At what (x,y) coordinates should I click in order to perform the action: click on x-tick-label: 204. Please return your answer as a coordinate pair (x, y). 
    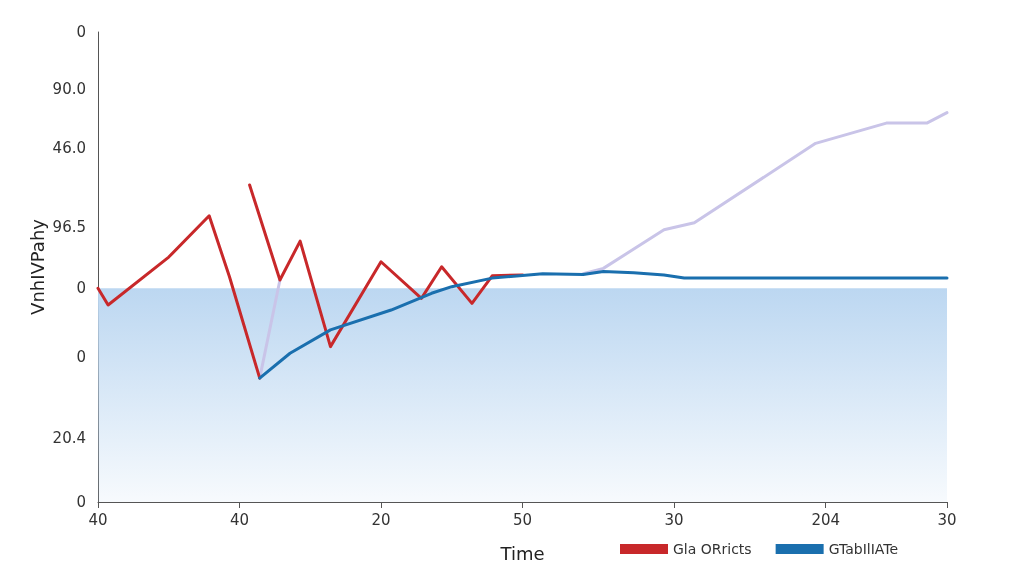
    Looking at the image, I should click on (826, 519).